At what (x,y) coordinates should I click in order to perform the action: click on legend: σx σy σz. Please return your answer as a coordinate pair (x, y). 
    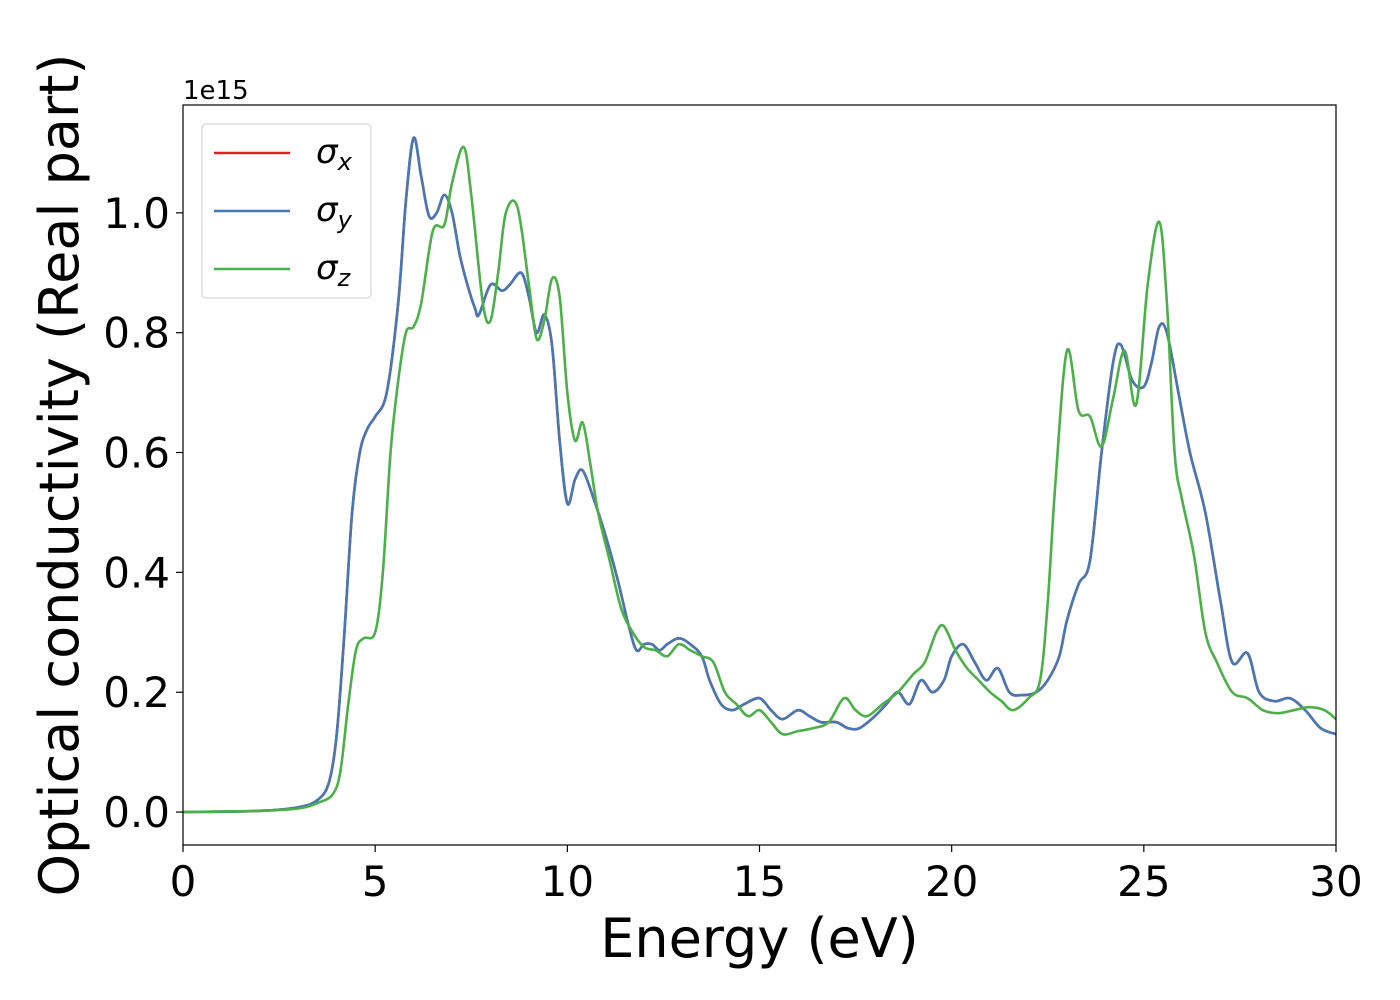
    Looking at the image, I should click on (286, 211).